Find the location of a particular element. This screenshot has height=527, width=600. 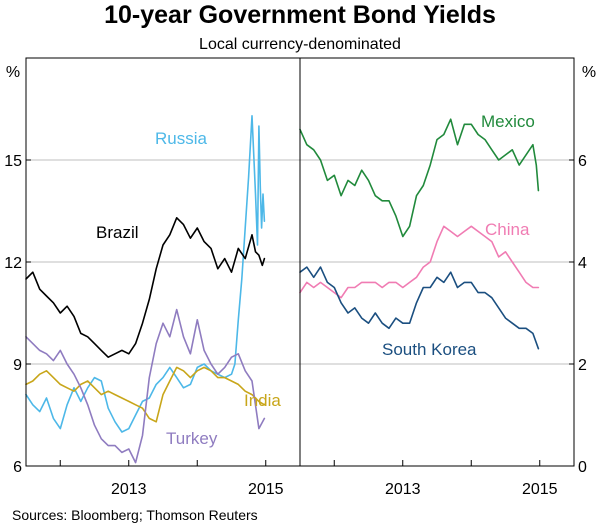

chart-subtitle: Local currency-denominated is located at coordinates (300, 44).